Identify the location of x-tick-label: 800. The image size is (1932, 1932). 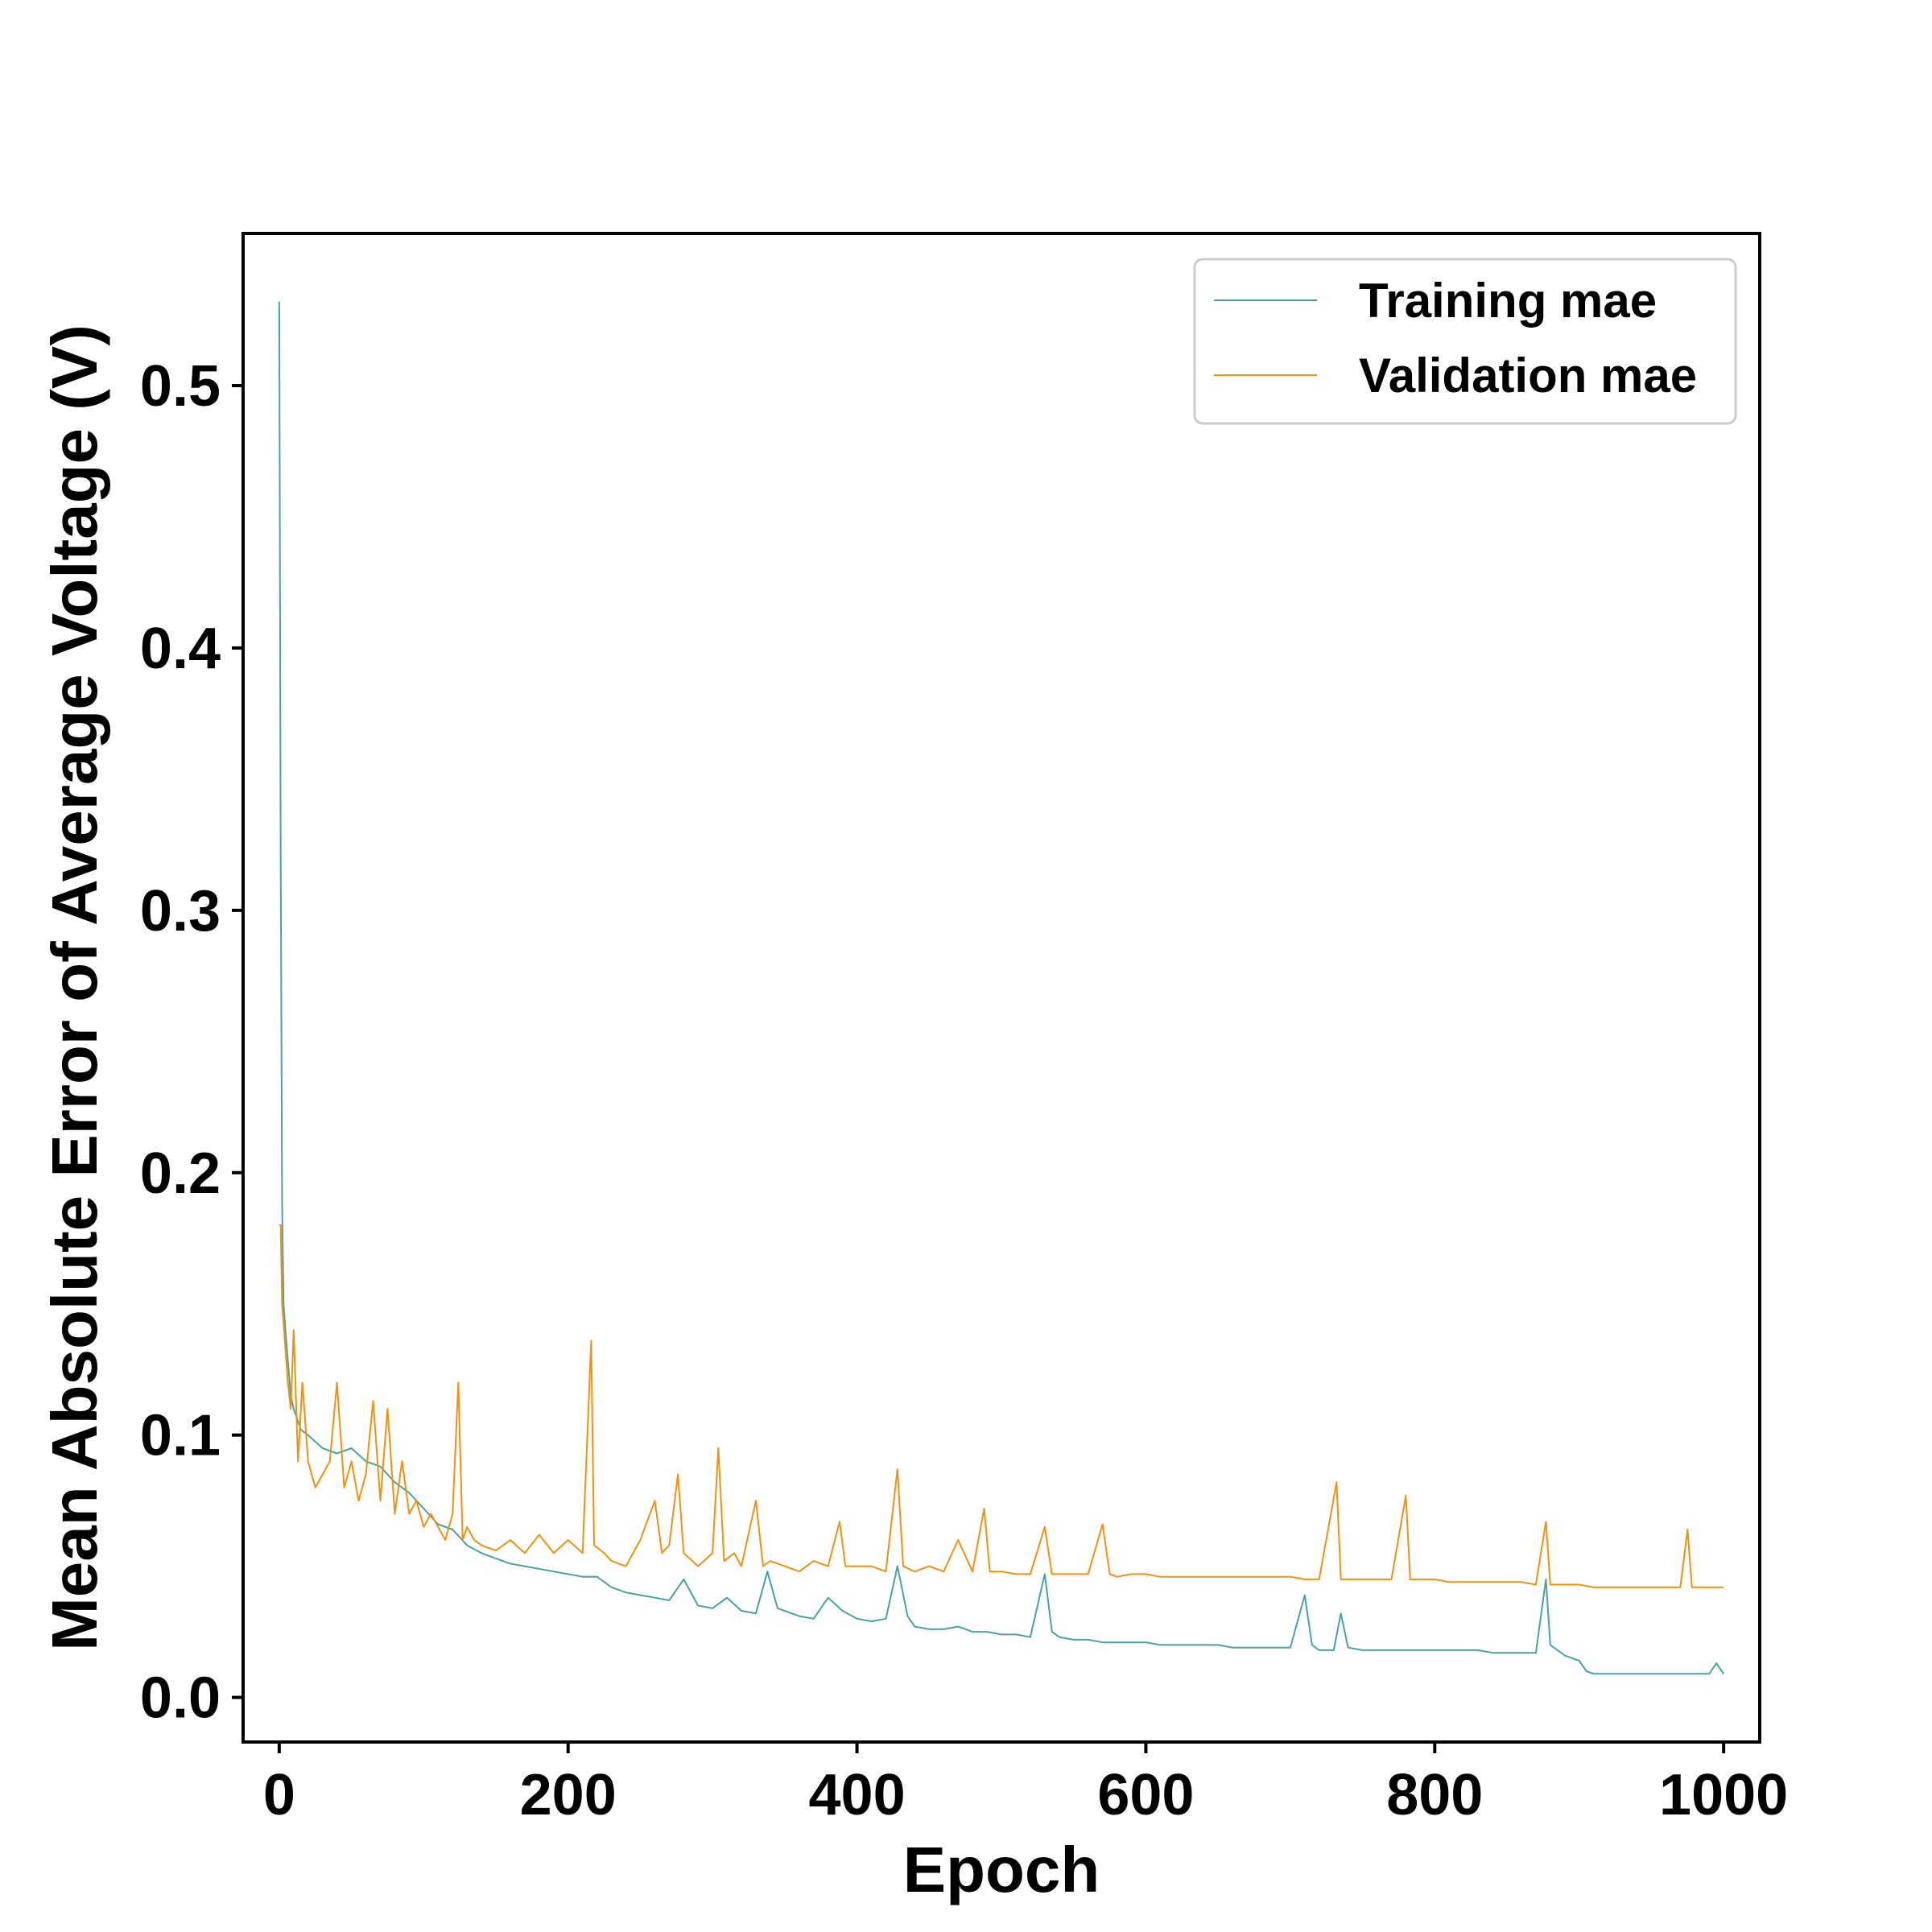
(1434, 1795).